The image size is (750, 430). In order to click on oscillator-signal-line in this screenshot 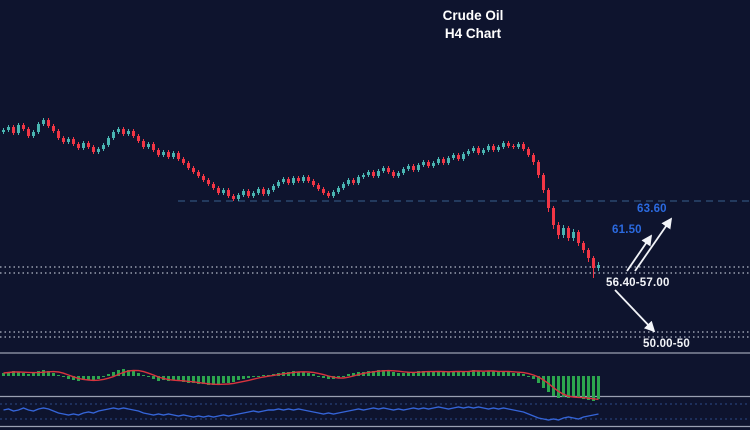, I will do `click(301, 385)`.